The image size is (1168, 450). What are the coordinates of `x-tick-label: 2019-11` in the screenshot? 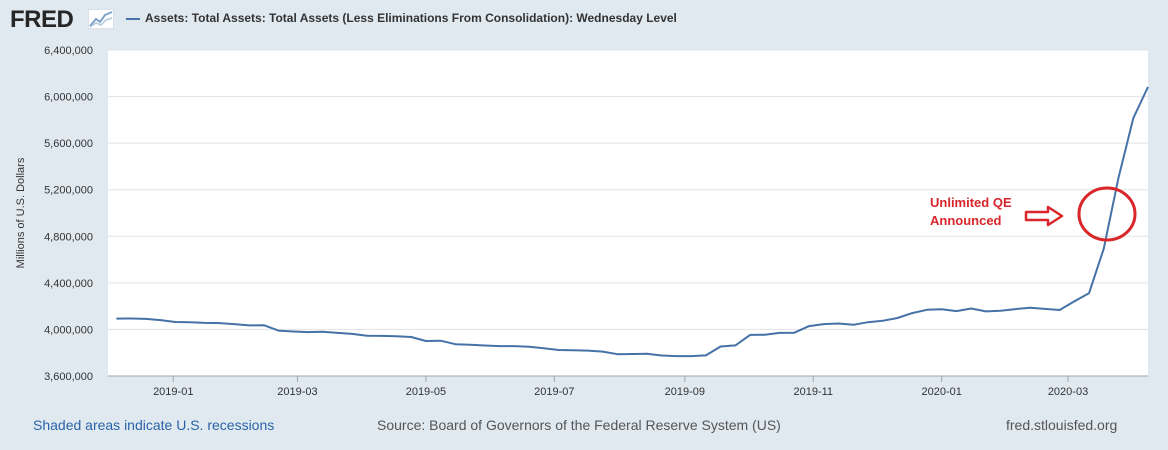 It's located at (813, 392).